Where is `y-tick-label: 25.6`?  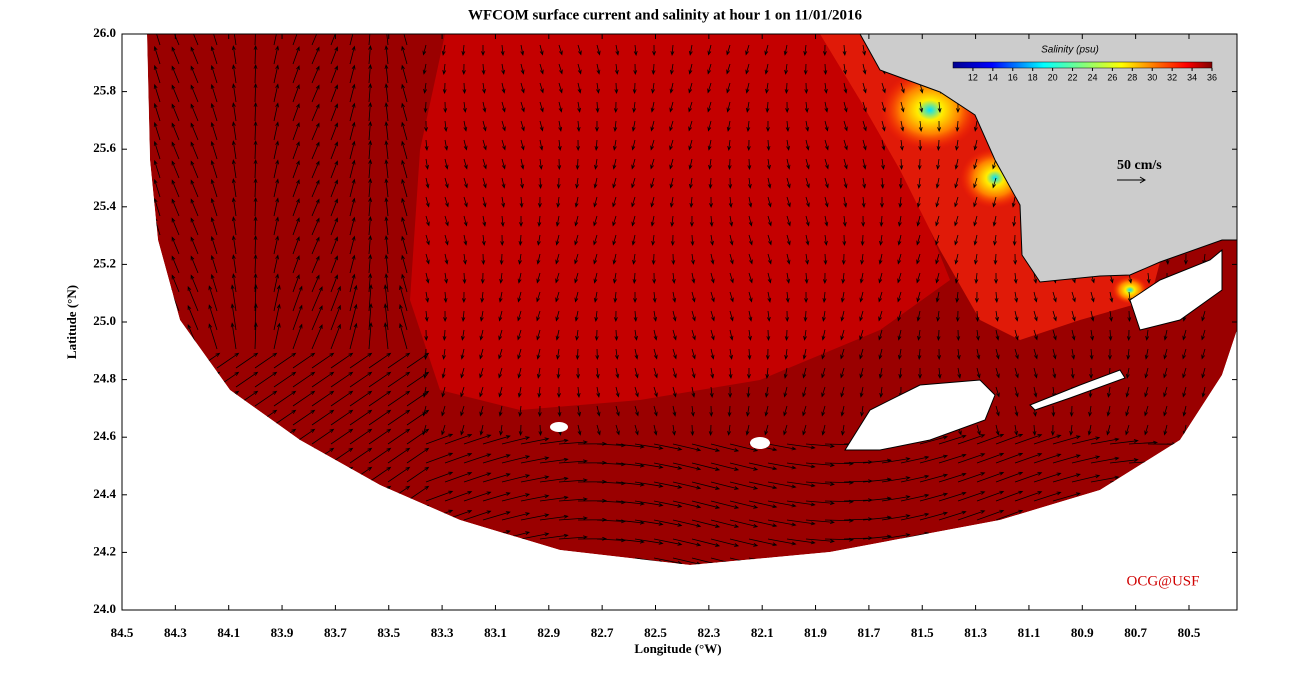
y-tick-label: 25.6 is located at coordinates (104, 147).